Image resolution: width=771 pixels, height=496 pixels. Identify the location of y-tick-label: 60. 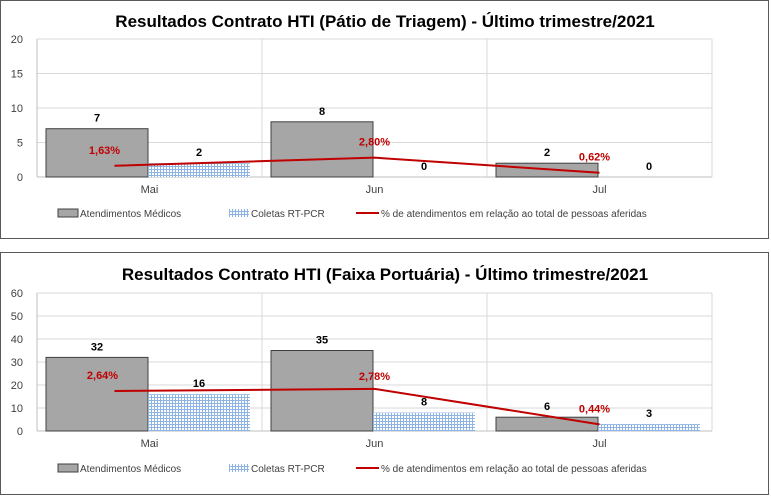
(17, 294).